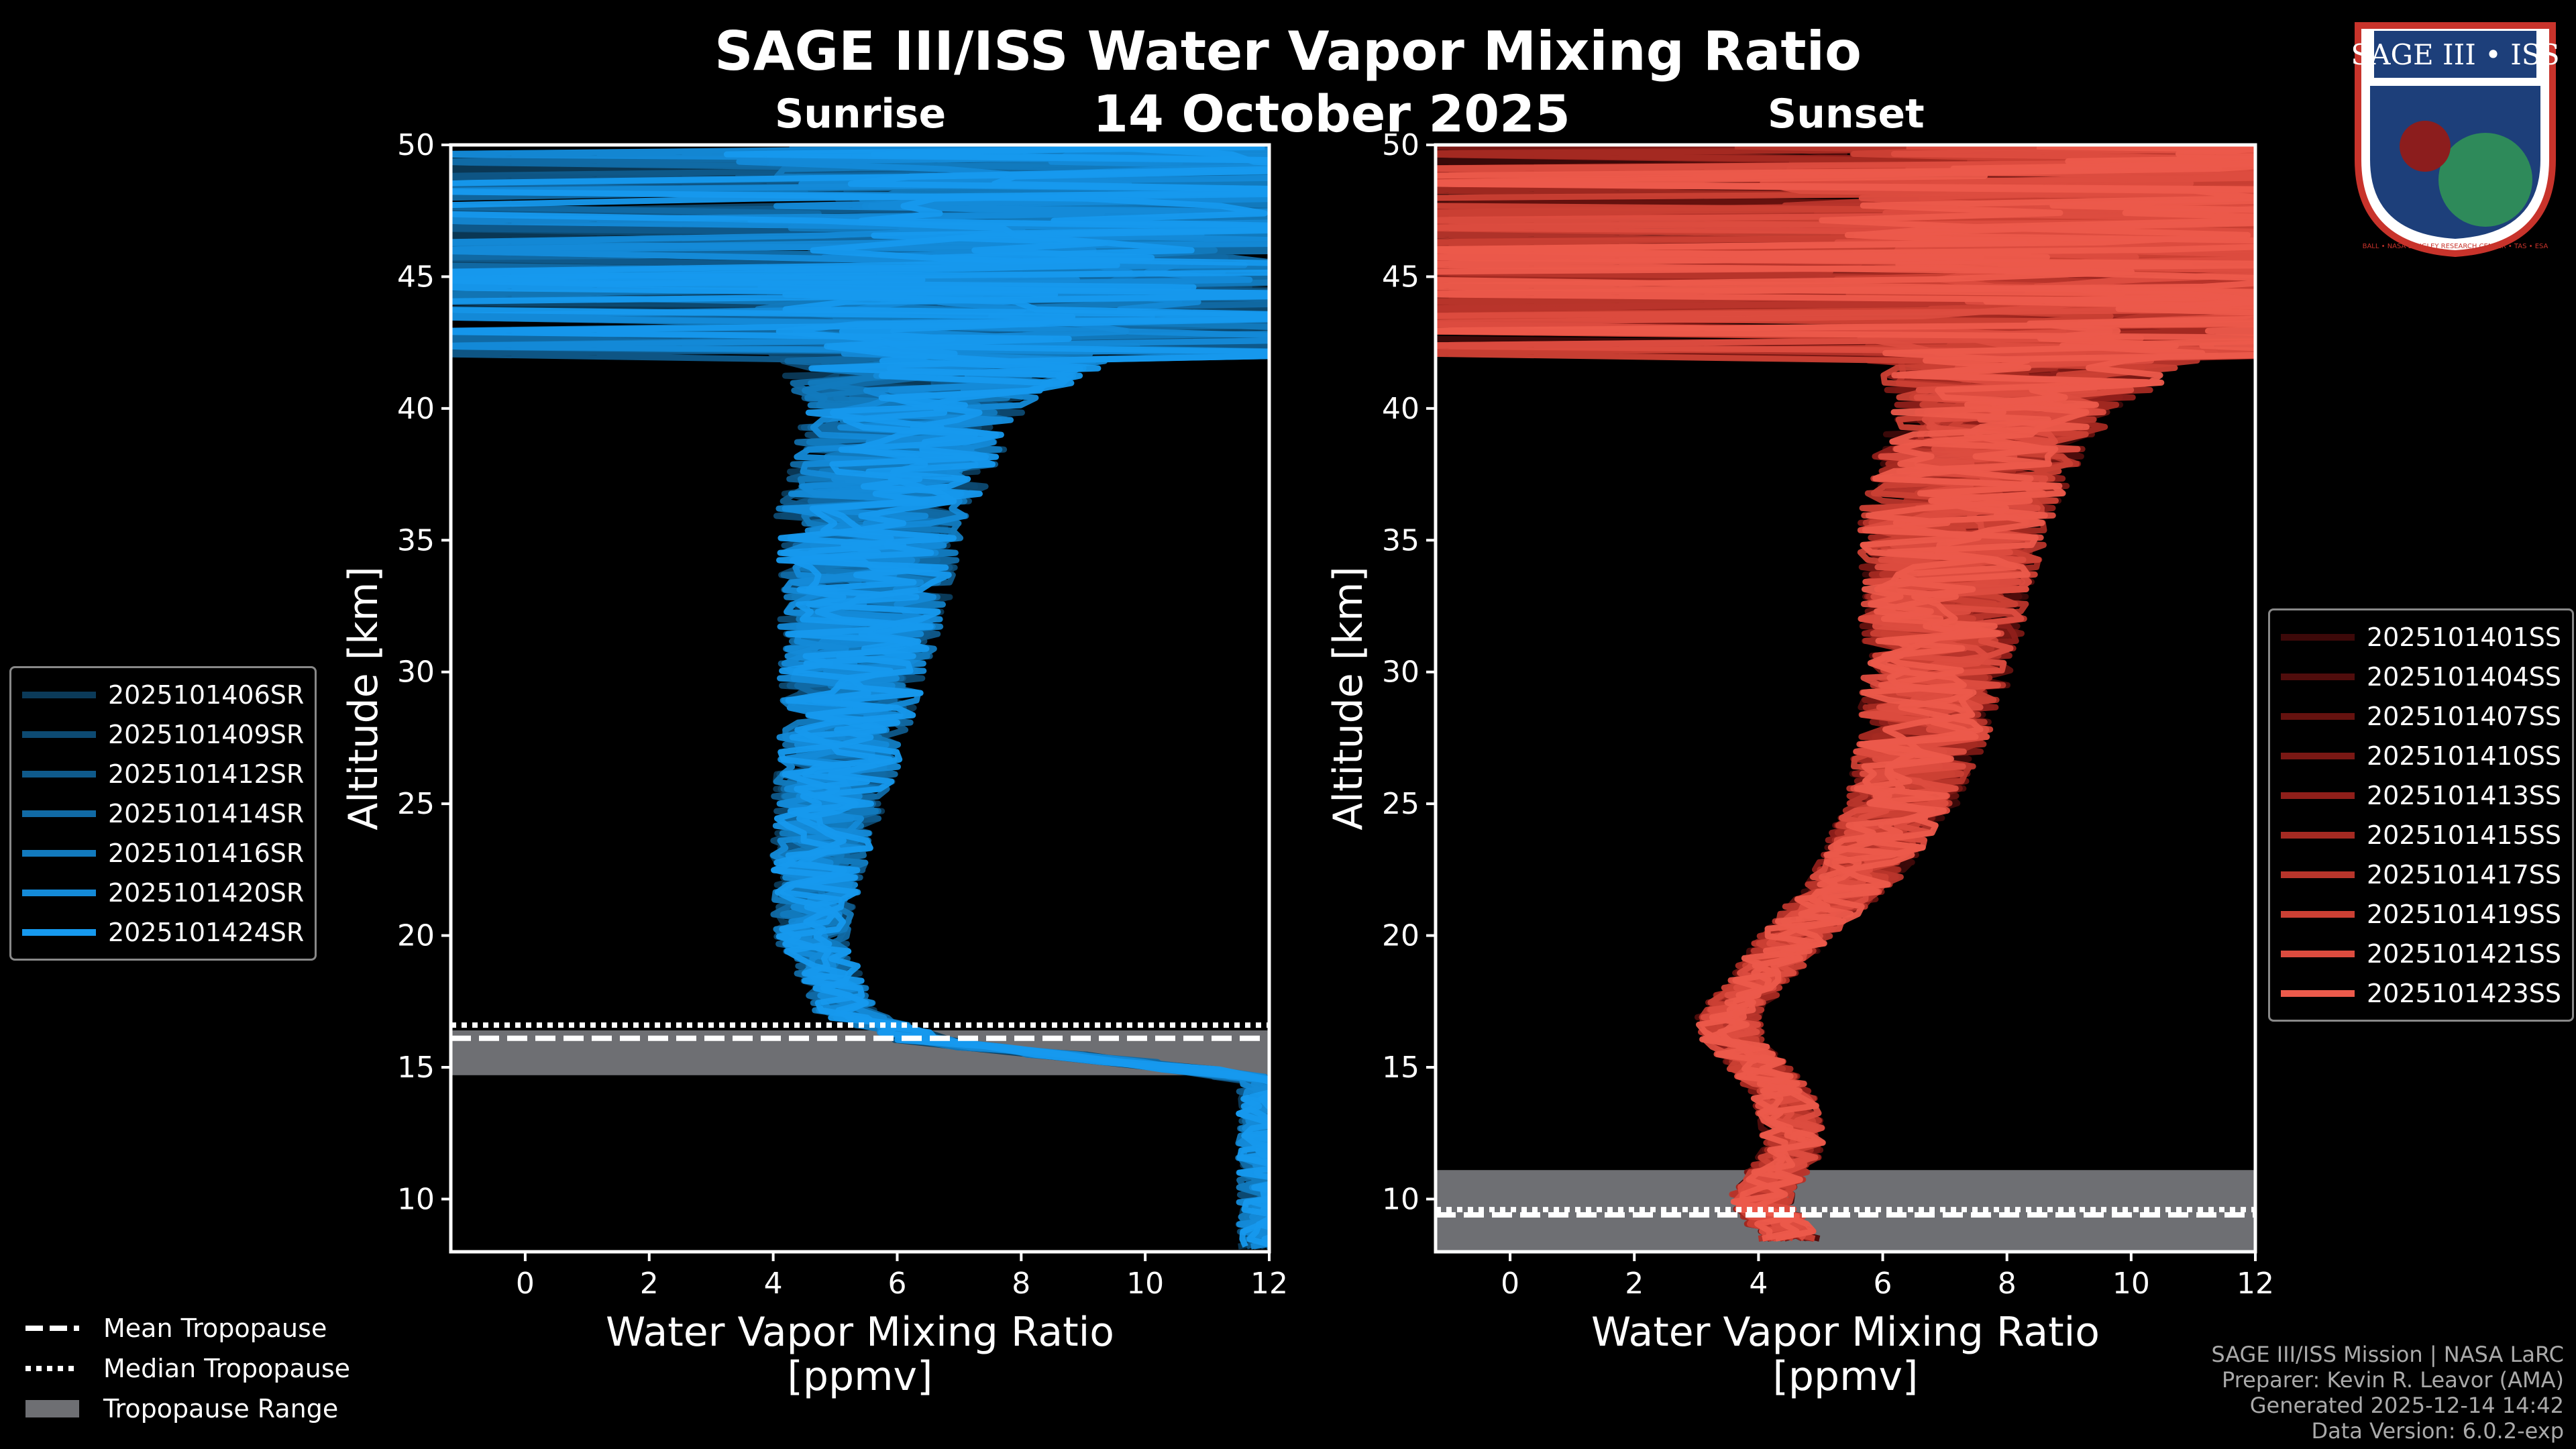 This screenshot has height=1449, width=2576. What do you see at coordinates (1845, 1332) in the screenshot?
I see `x-axis-label: Water Vapor Mixing Ratio` at bounding box center [1845, 1332].